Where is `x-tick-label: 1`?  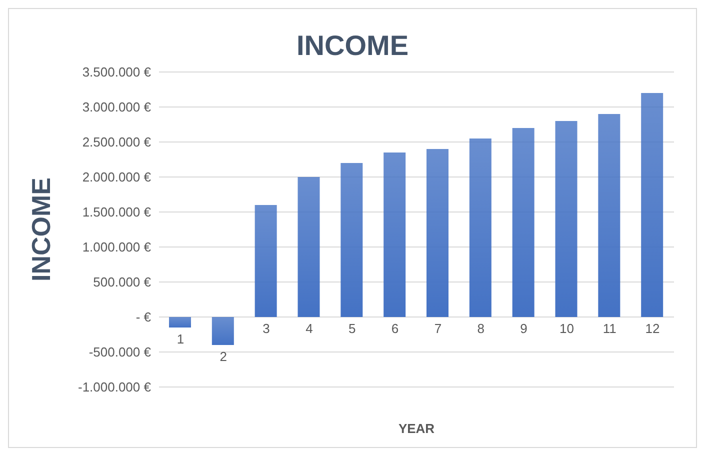 x-tick-label: 1 is located at coordinates (180, 339).